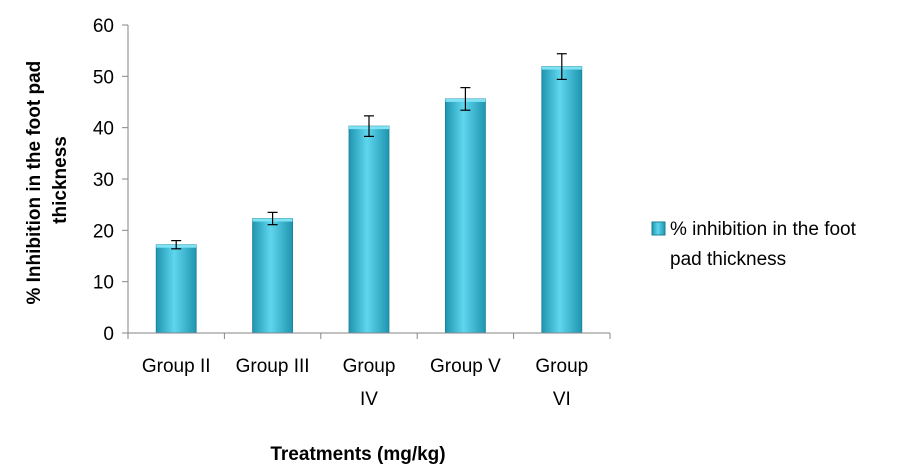  I want to click on y-axis-title: % Inhibition in the foot pad thickness, so click(47, 179).